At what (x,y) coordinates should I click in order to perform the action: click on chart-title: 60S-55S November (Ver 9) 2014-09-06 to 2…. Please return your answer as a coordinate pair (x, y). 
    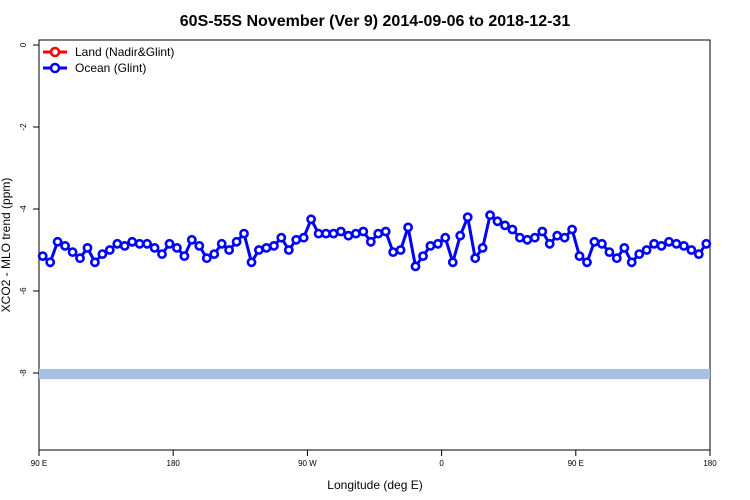
    Looking at the image, I should click on (375, 21).